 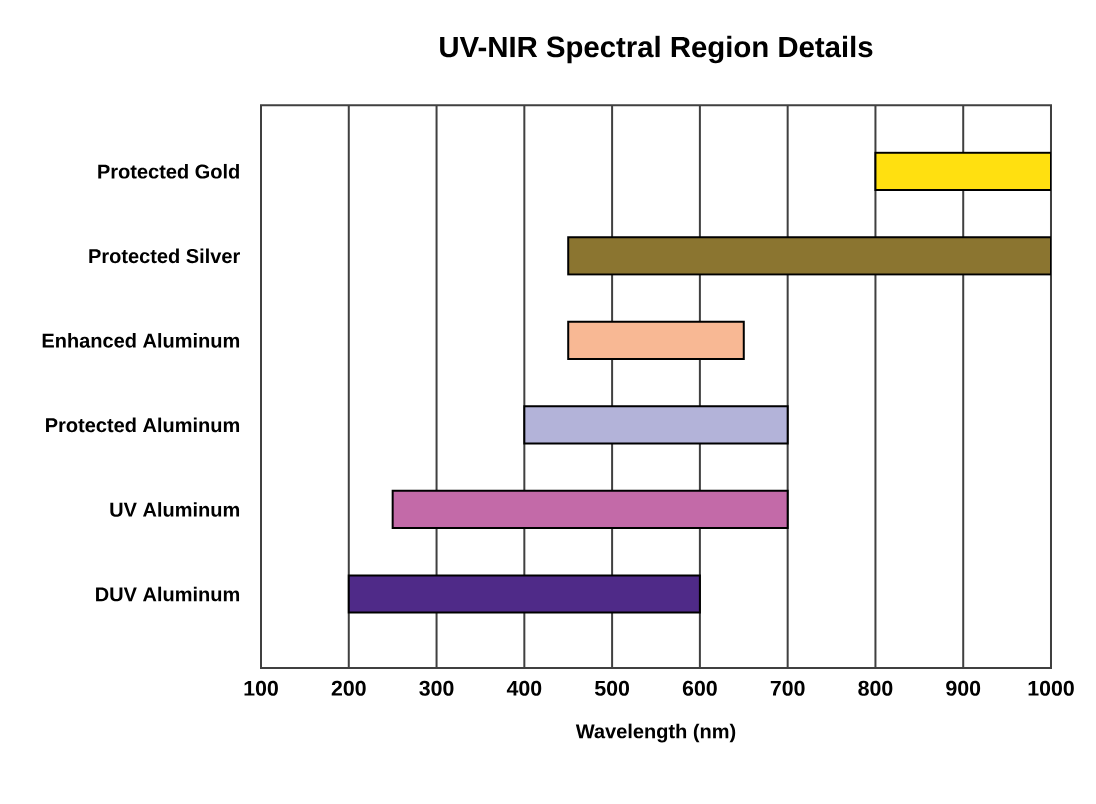 What do you see at coordinates (524, 688) in the screenshot?
I see `x-tick-label: 400` at bounding box center [524, 688].